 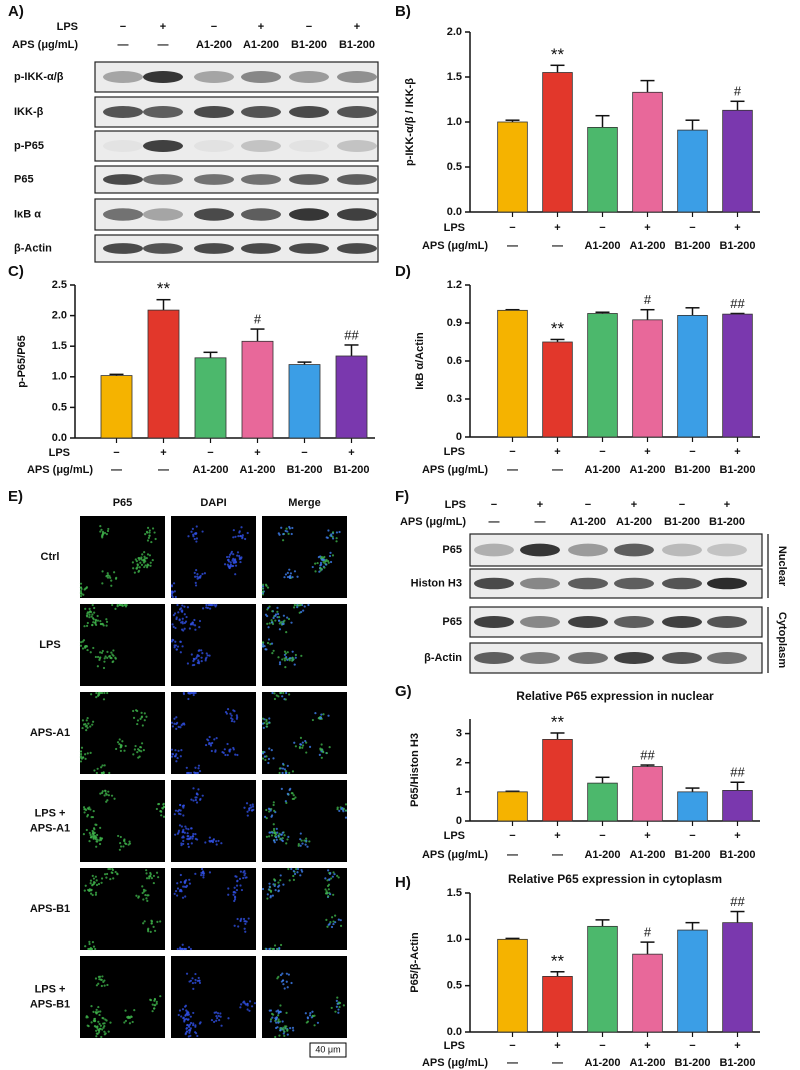 I want to click on micrograph, so click(x=213, y=557).